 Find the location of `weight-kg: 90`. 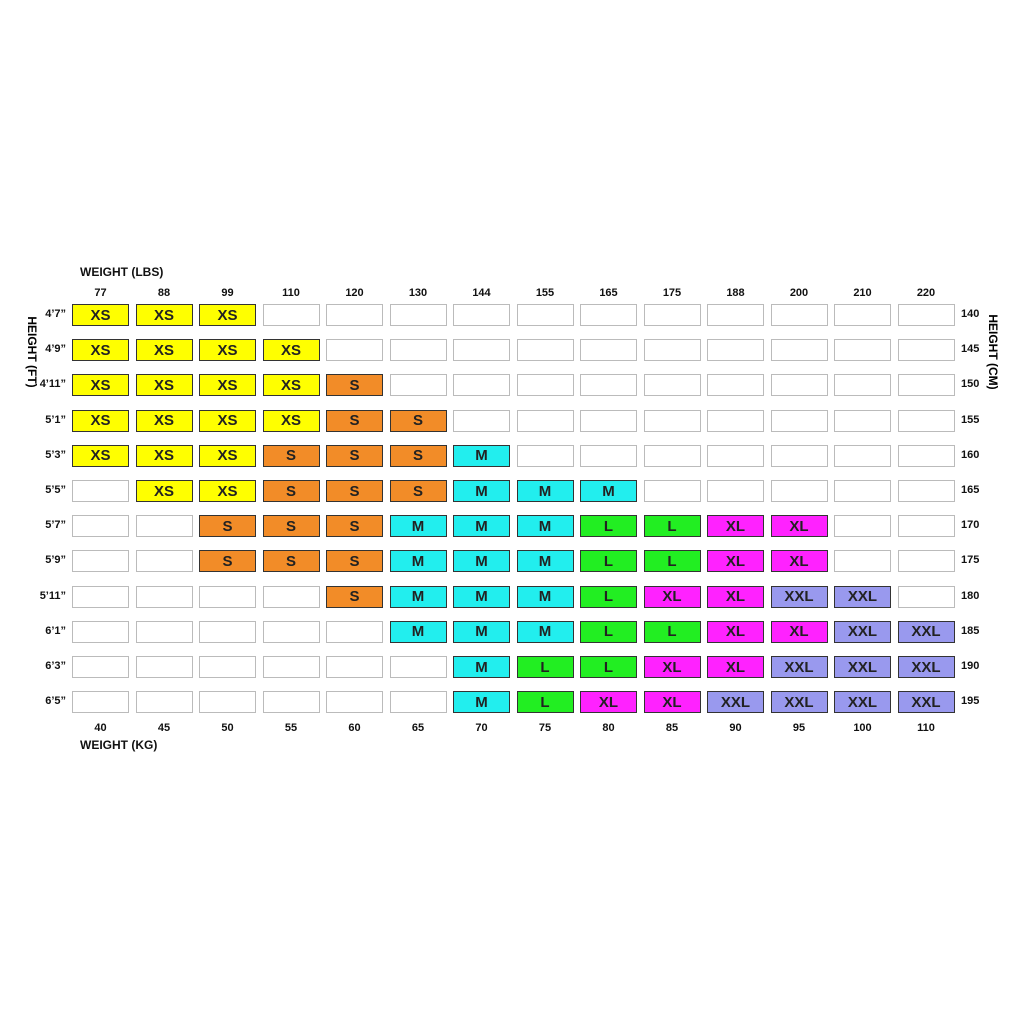

weight-kg: 90 is located at coordinates (735, 728).